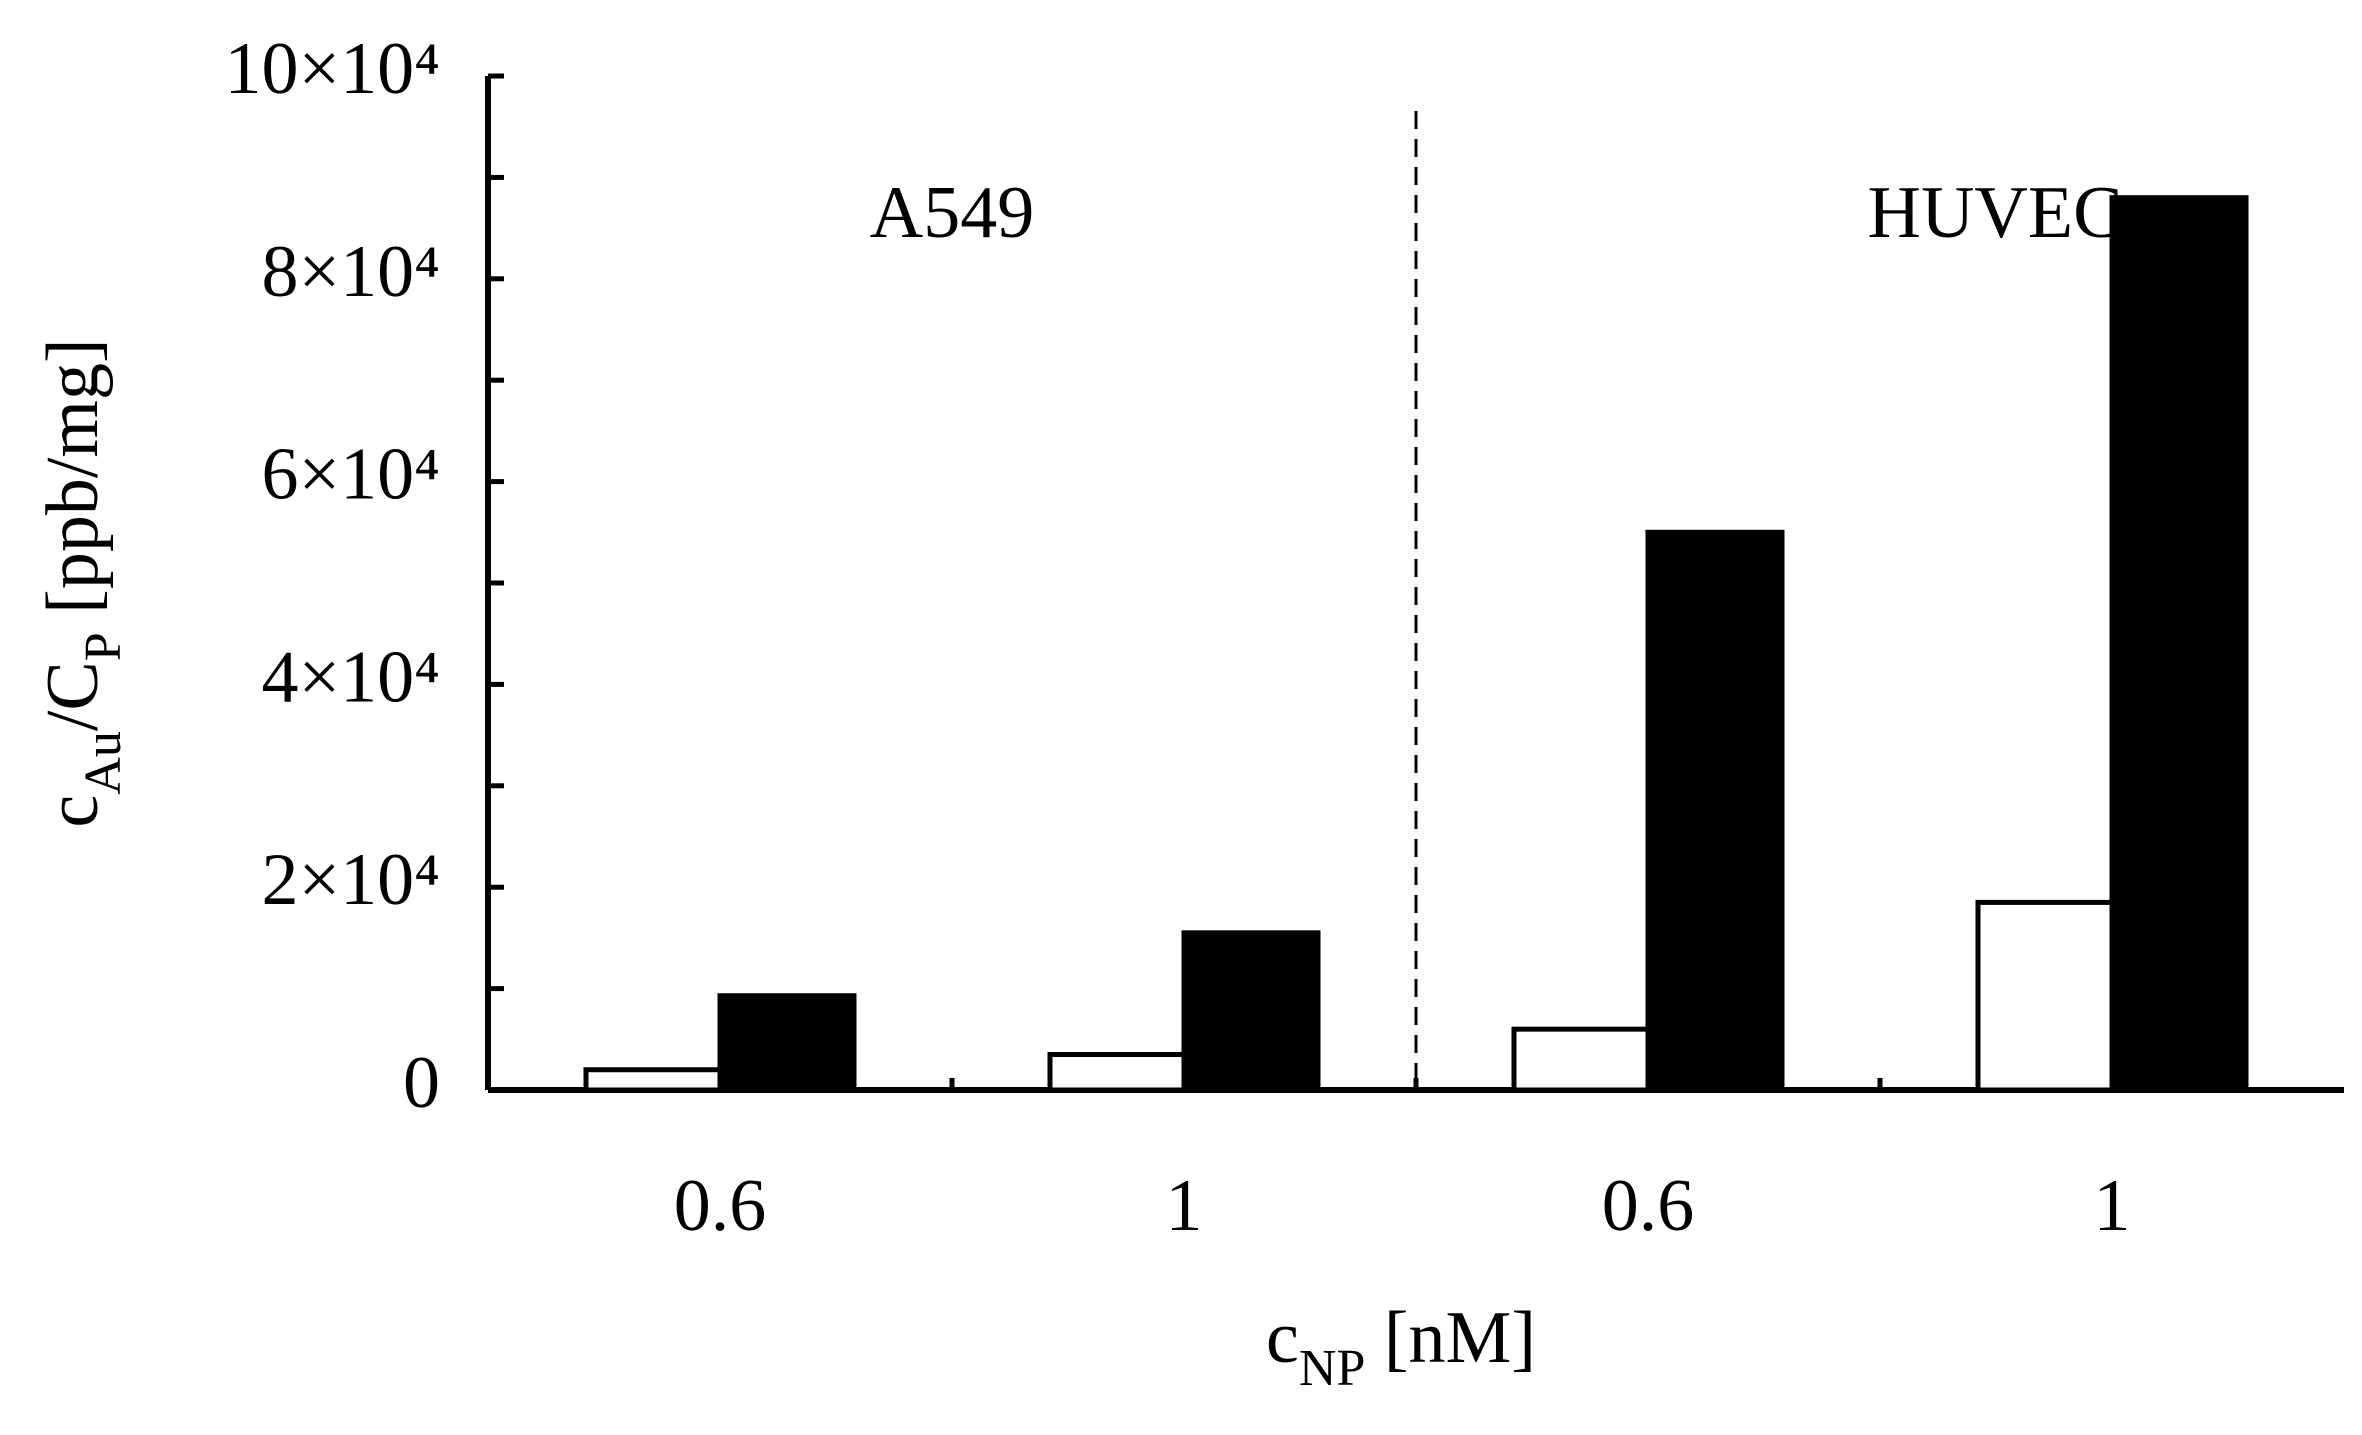 The height and width of the screenshot is (1435, 2362). Describe the element at coordinates (73, 811) in the screenshot. I see `y-axis-label-part: c` at that location.